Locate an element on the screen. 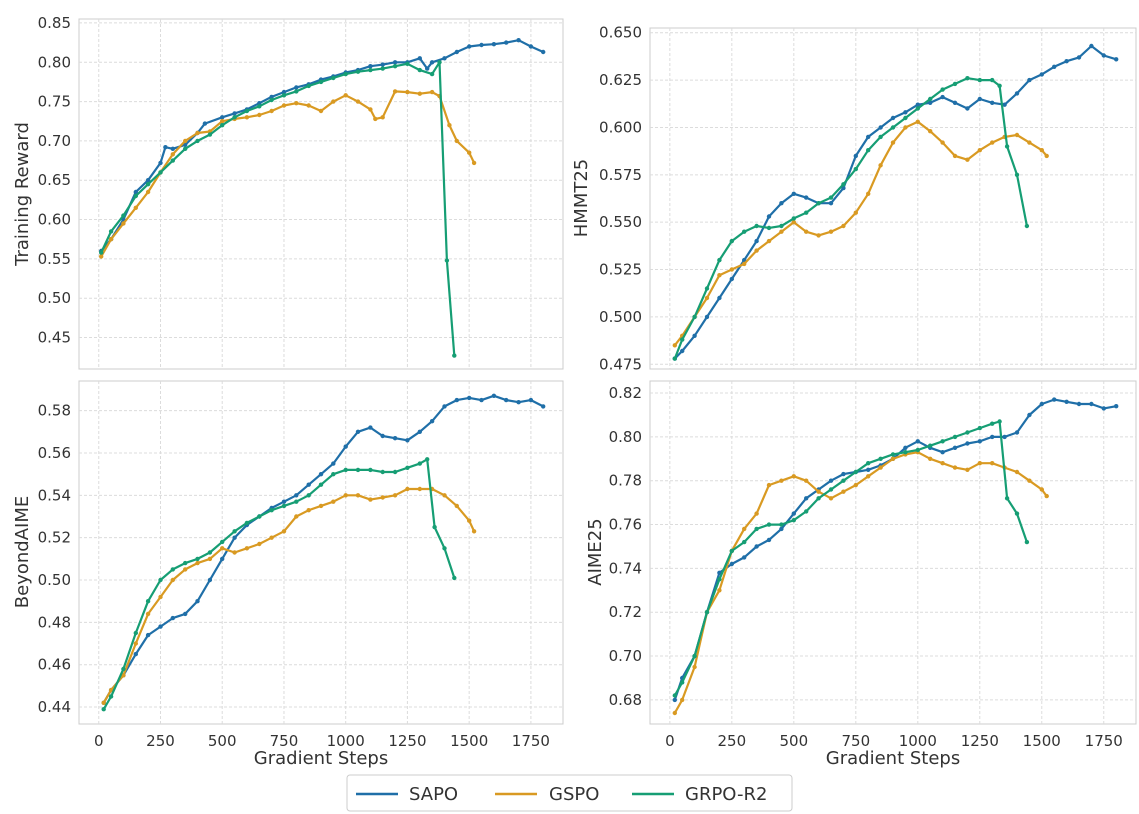  y-tick-label: 0.50 is located at coordinates (54, 580).